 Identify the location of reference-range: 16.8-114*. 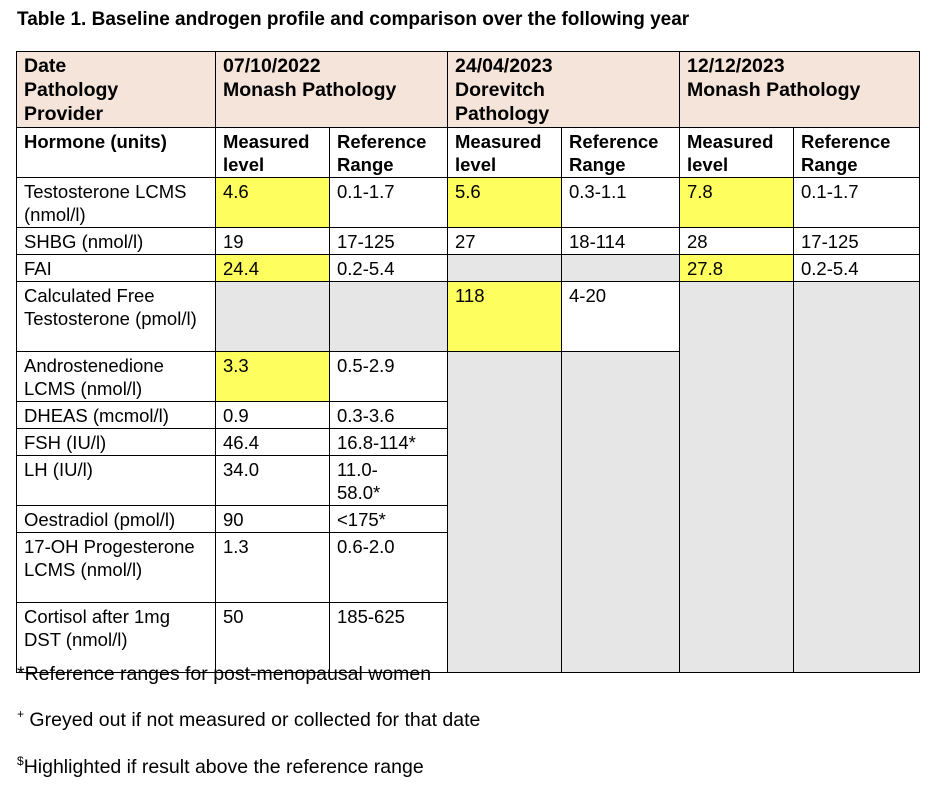
(388, 442).